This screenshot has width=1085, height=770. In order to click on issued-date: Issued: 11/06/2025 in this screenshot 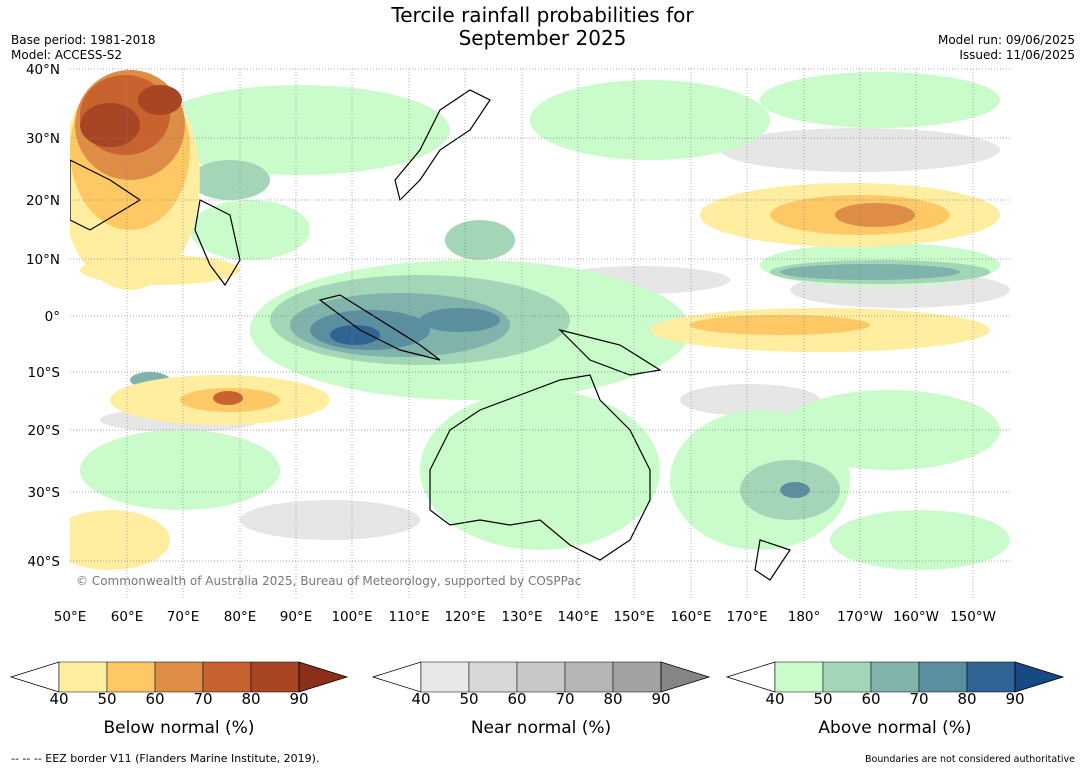, I will do `click(1017, 55)`.